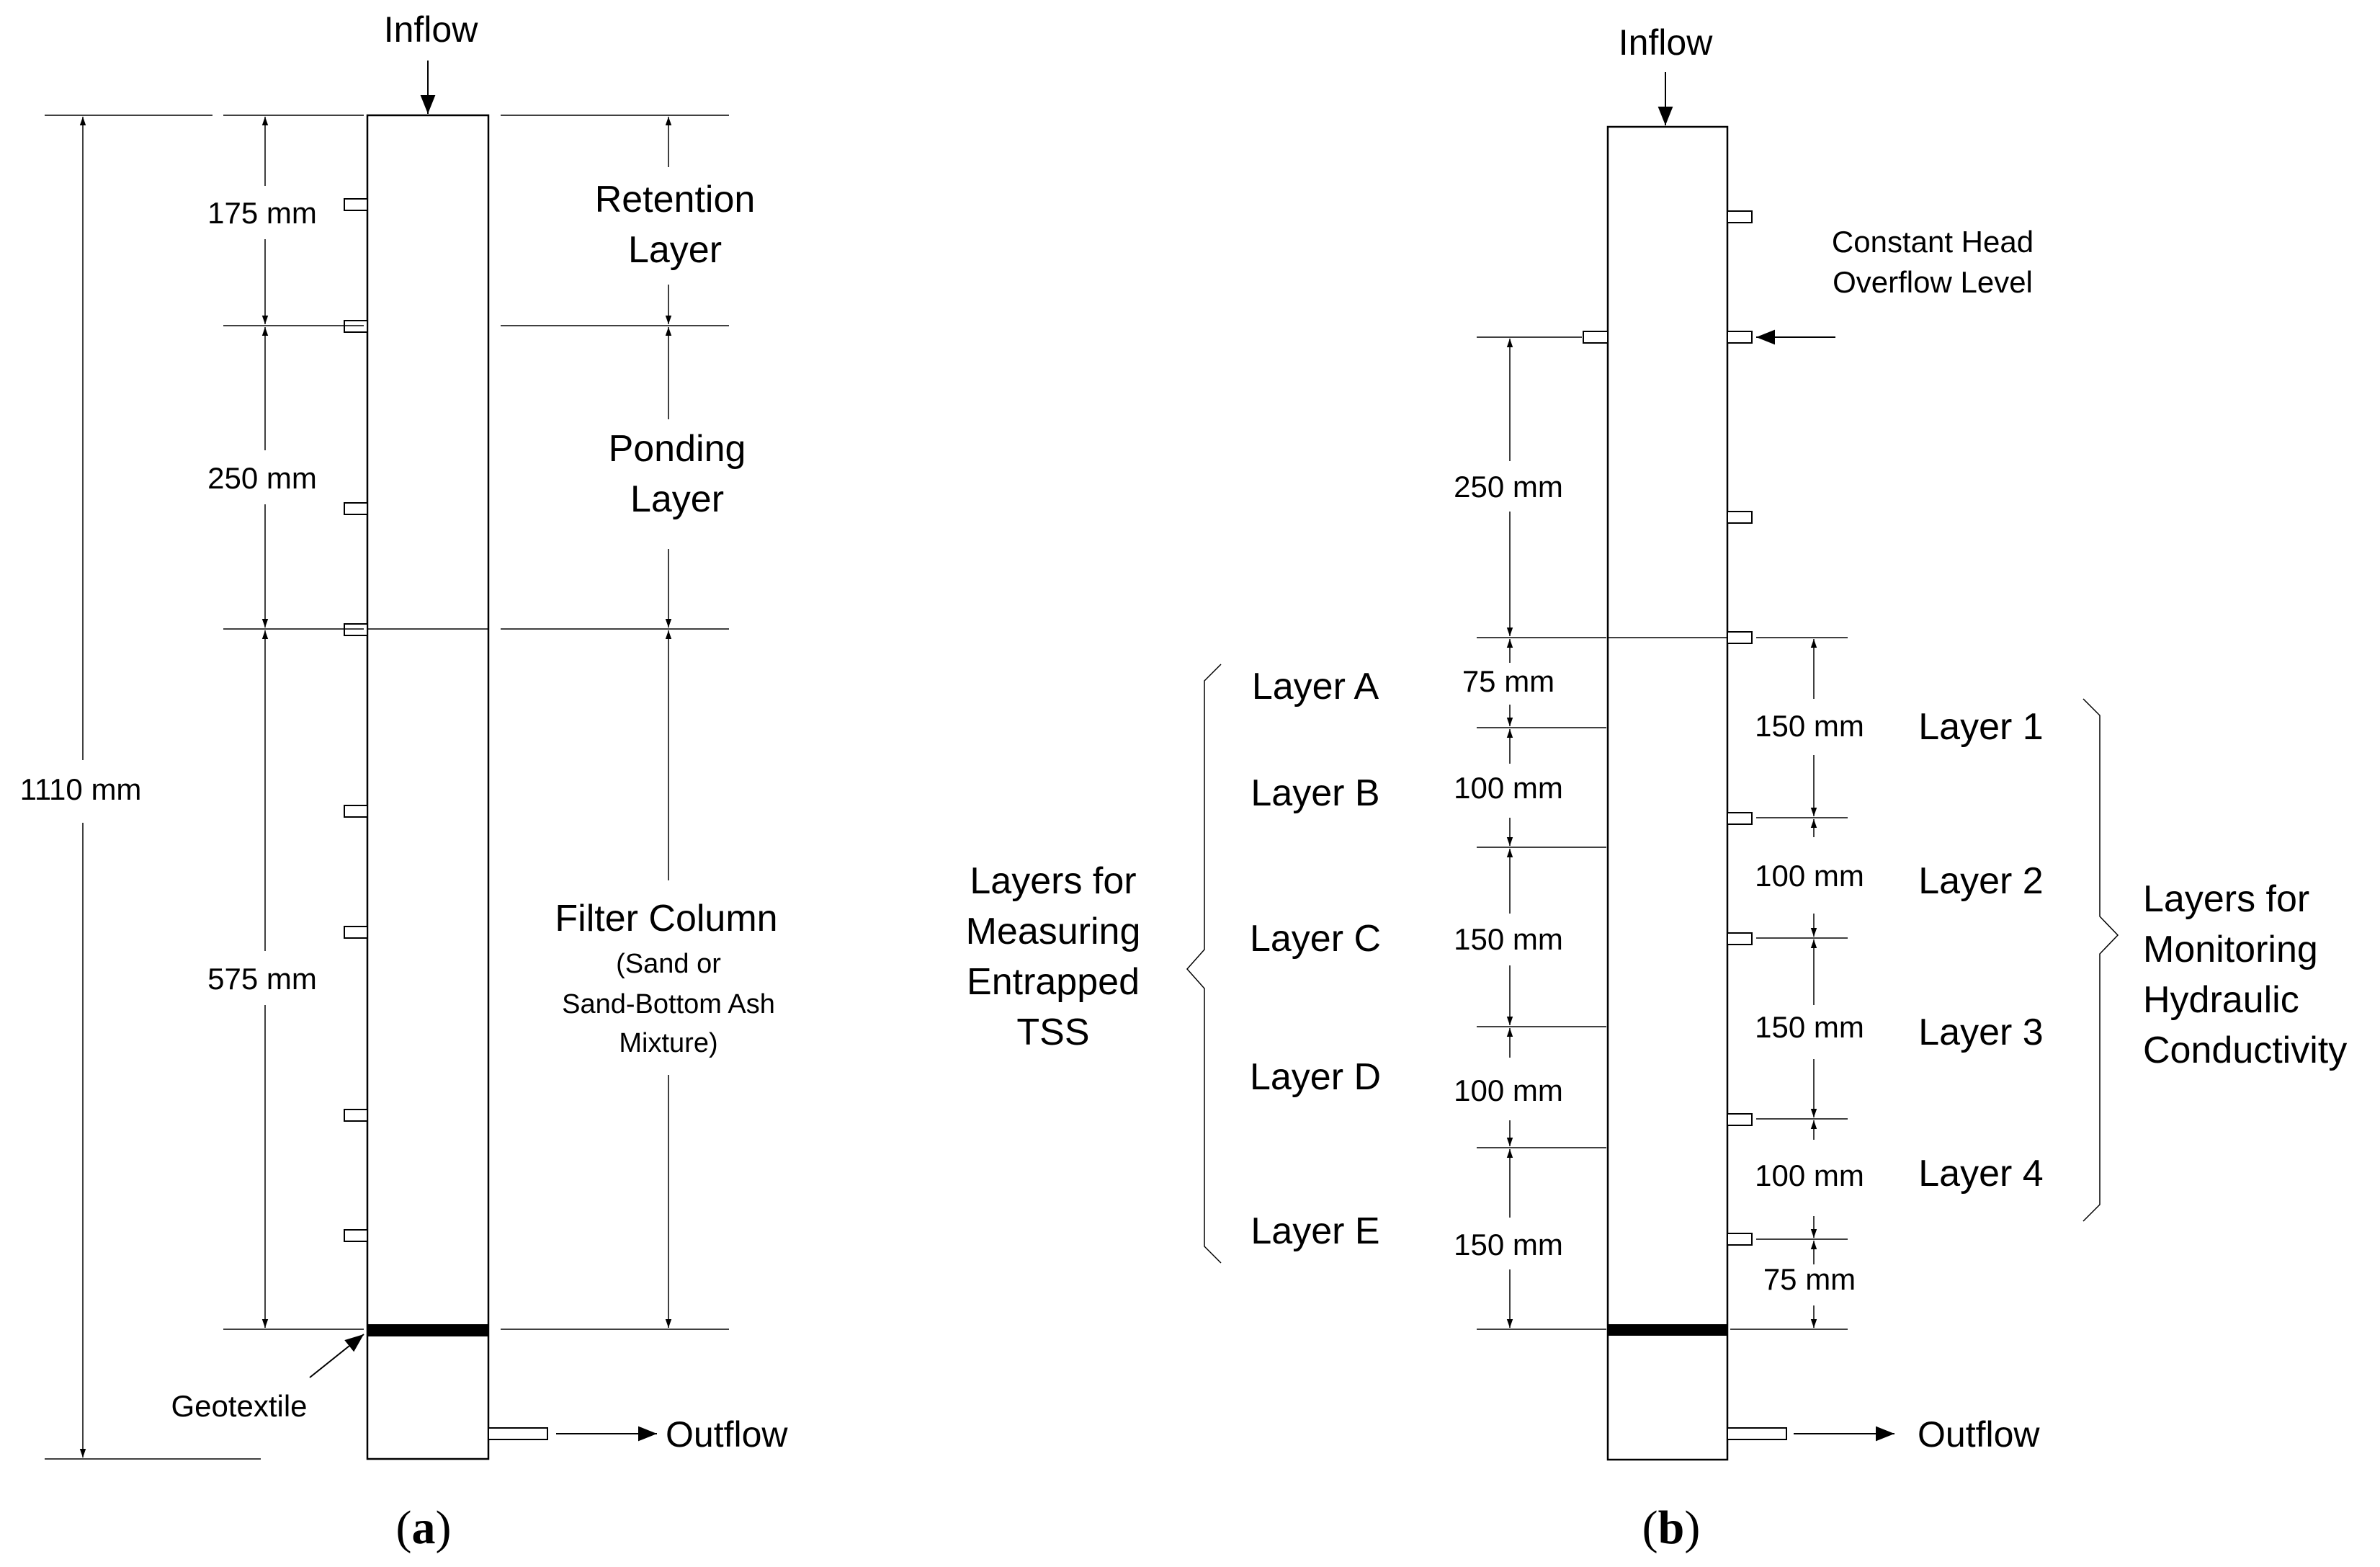  What do you see at coordinates (1809, 726) in the screenshot?
I see `dim-layer-1: 150 mm` at bounding box center [1809, 726].